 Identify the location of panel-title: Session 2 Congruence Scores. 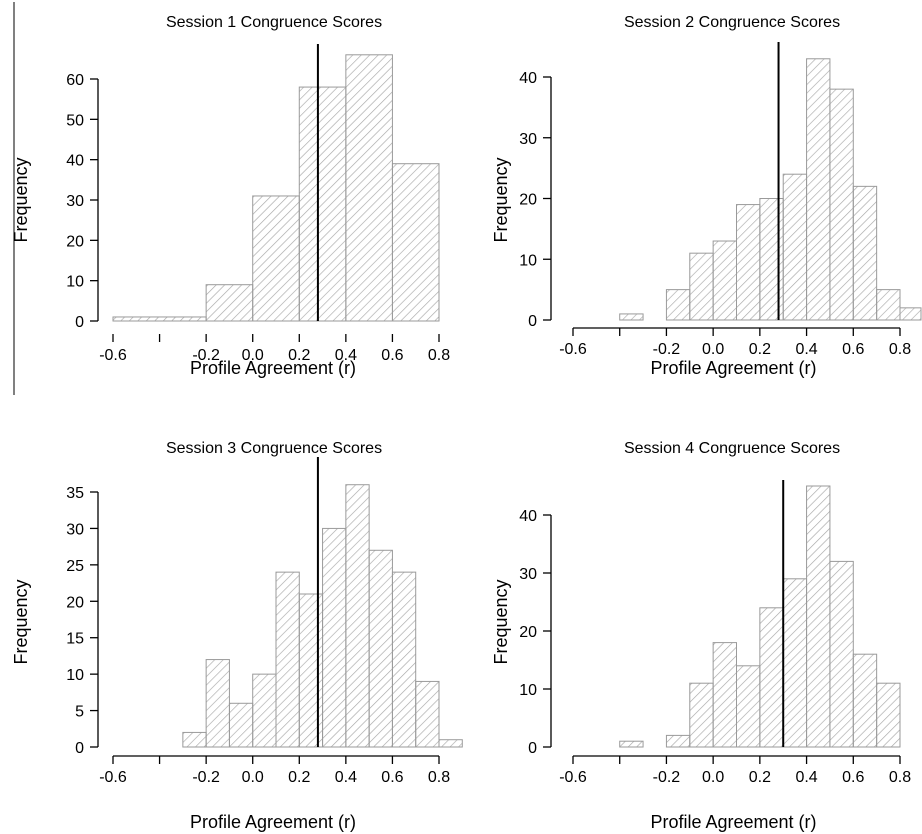
(732, 22).